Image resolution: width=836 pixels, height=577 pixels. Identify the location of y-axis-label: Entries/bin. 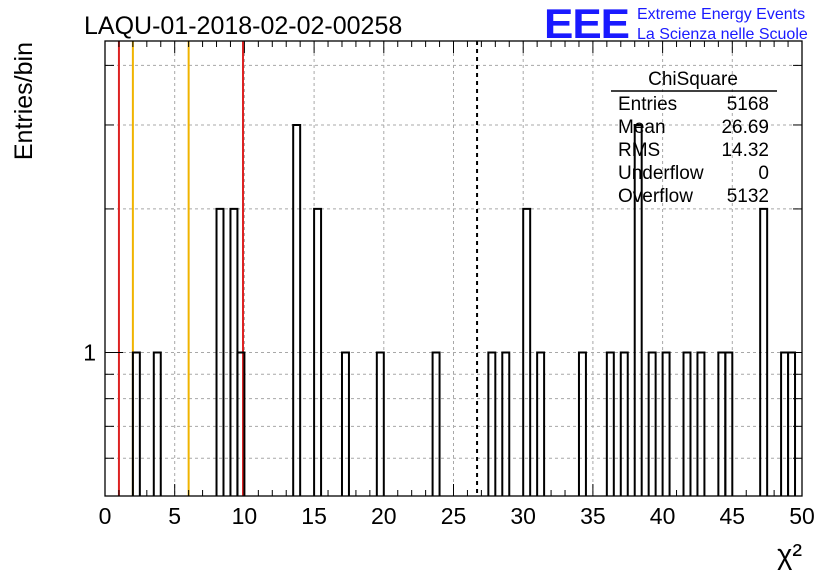
(24, 101).